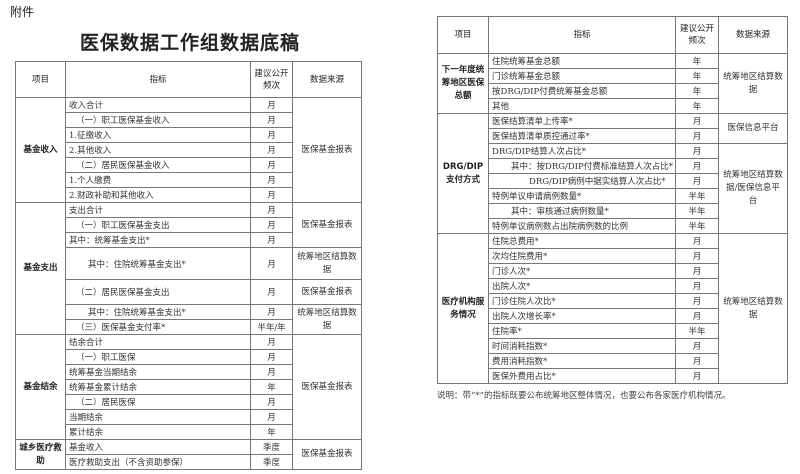 The width and height of the screenshot is (800, 474). I want to click on table-row: （二）居民医保基金支出月医保基金报表, so click(189, 292).